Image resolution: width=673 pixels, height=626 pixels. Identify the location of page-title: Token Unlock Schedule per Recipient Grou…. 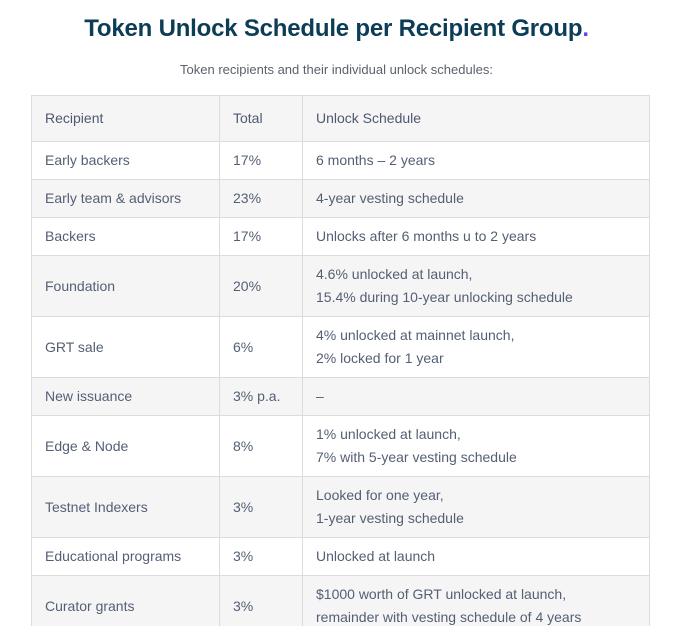
(336, 28).